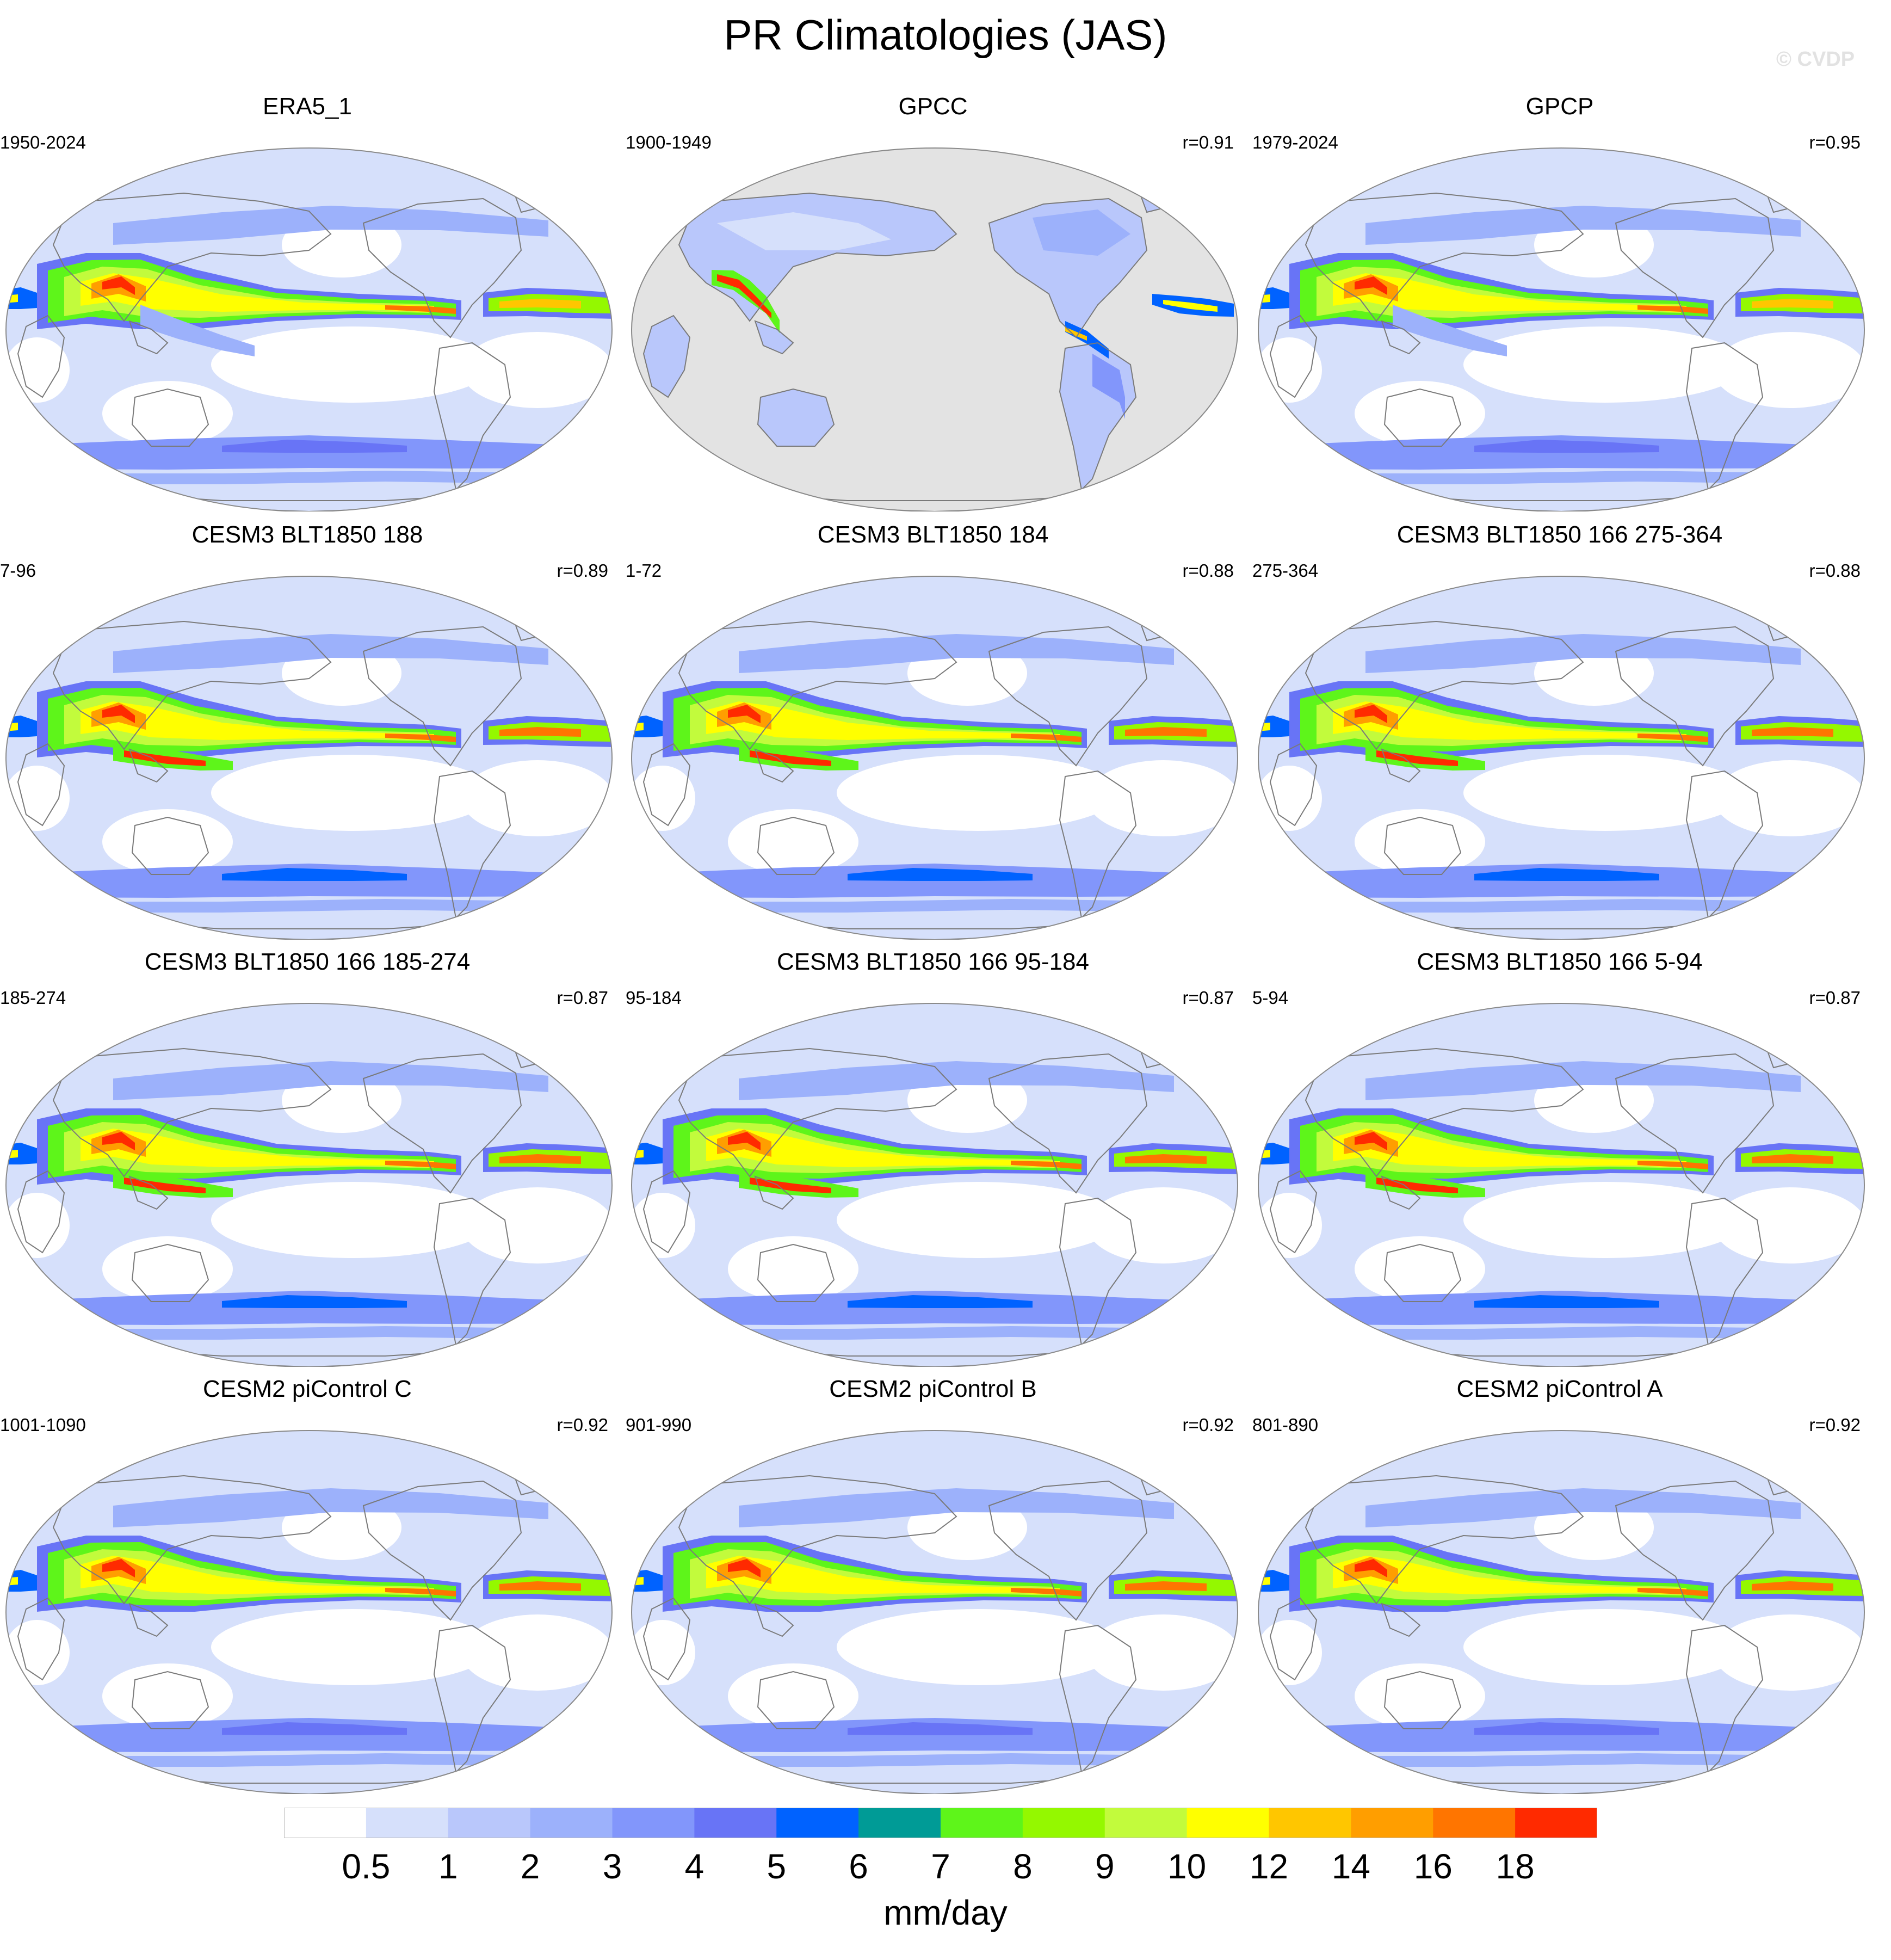 Image resolution: width=1891 pixels, height=1960 pixels. Describe the element at coordinates (945, 35) in the screenshot. I see `page-title: PR Climatologies (JAS)` at that location.